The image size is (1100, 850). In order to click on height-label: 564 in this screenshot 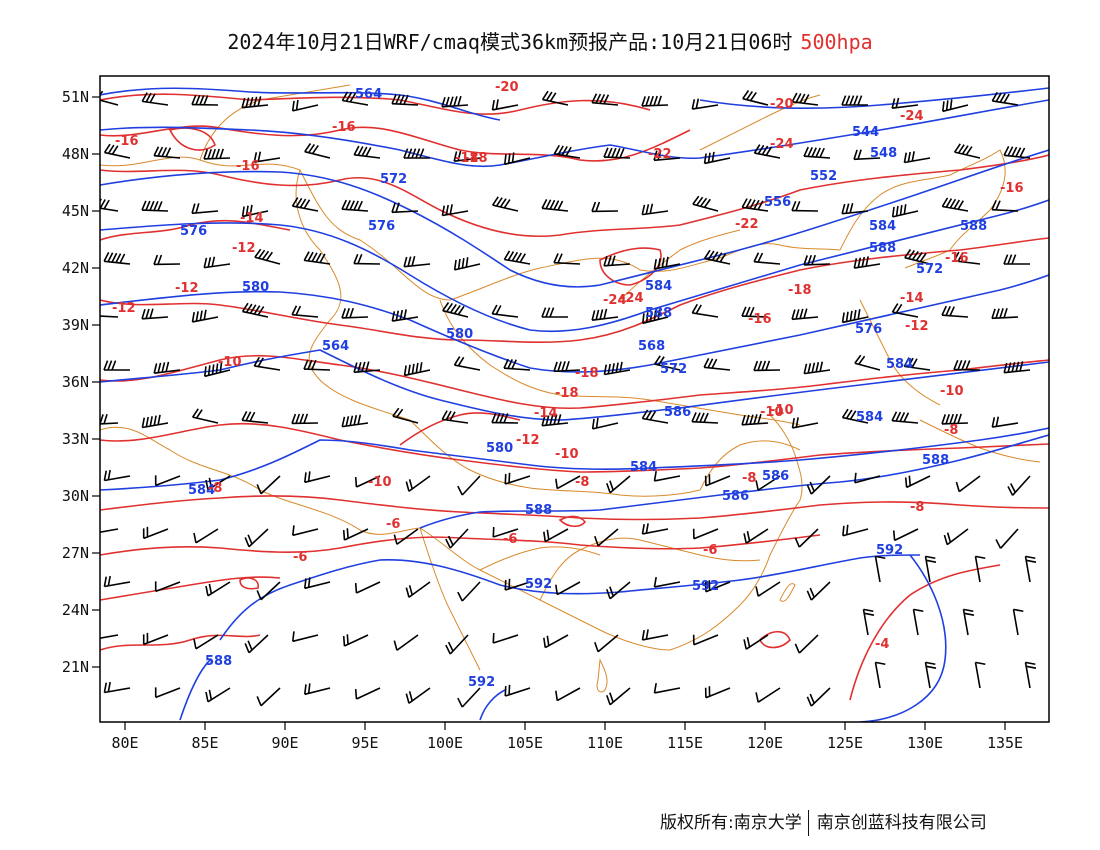, I will do `click(368, 94)`.